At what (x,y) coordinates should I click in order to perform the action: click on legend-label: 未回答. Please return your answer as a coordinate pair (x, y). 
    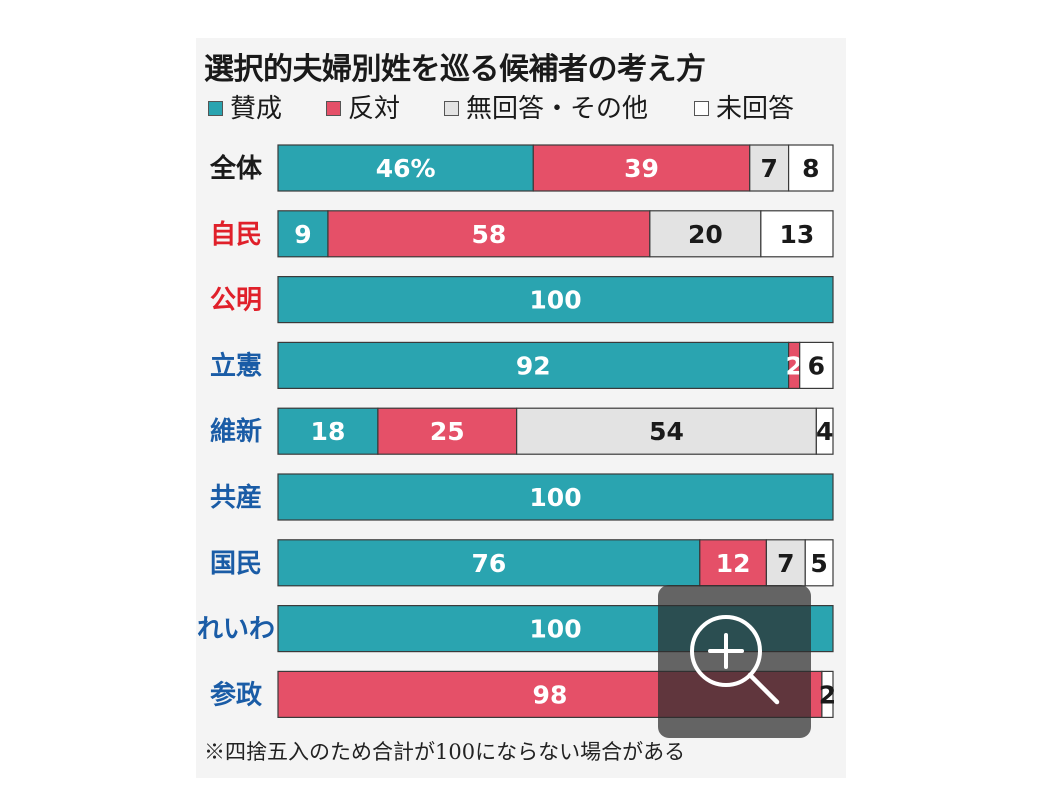
    Looking at the image, I should click on (755, 109).